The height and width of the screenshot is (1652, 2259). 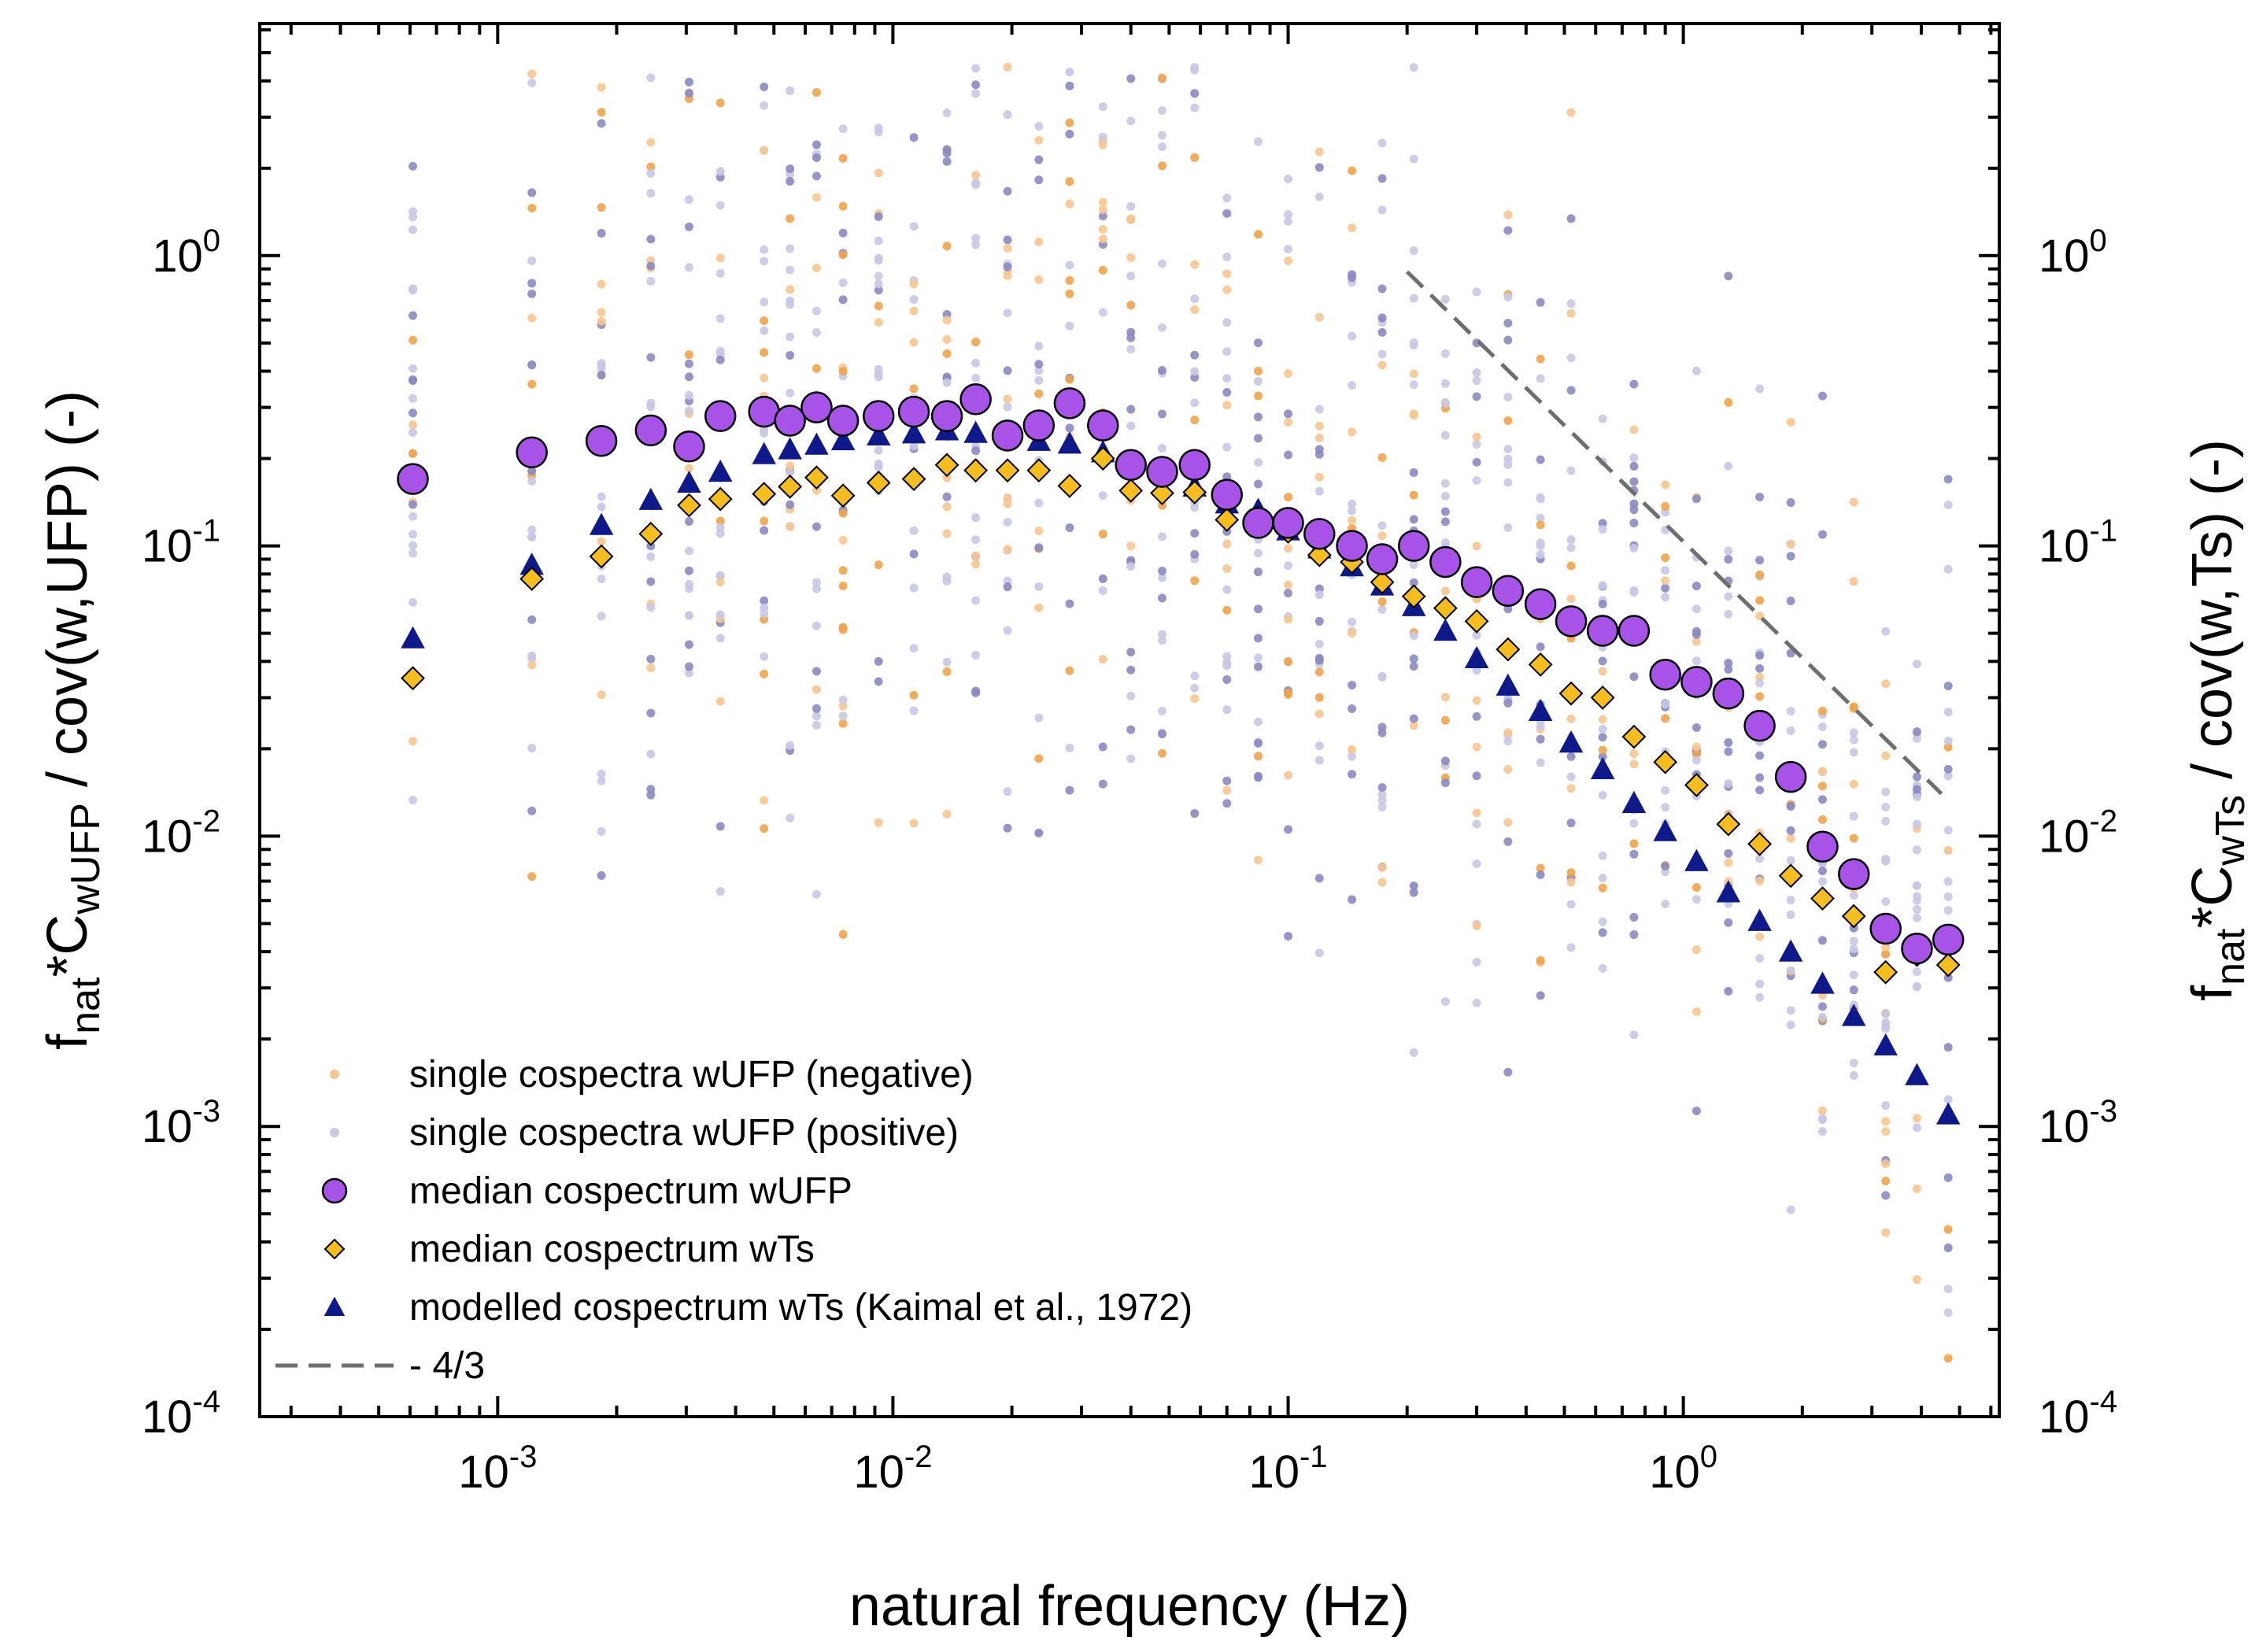 What do you see at coordinates (2104, 1402) in the screenshot?
I see `y-tick-label-right-exponent: -4` at bounding box center [2104, 1402].